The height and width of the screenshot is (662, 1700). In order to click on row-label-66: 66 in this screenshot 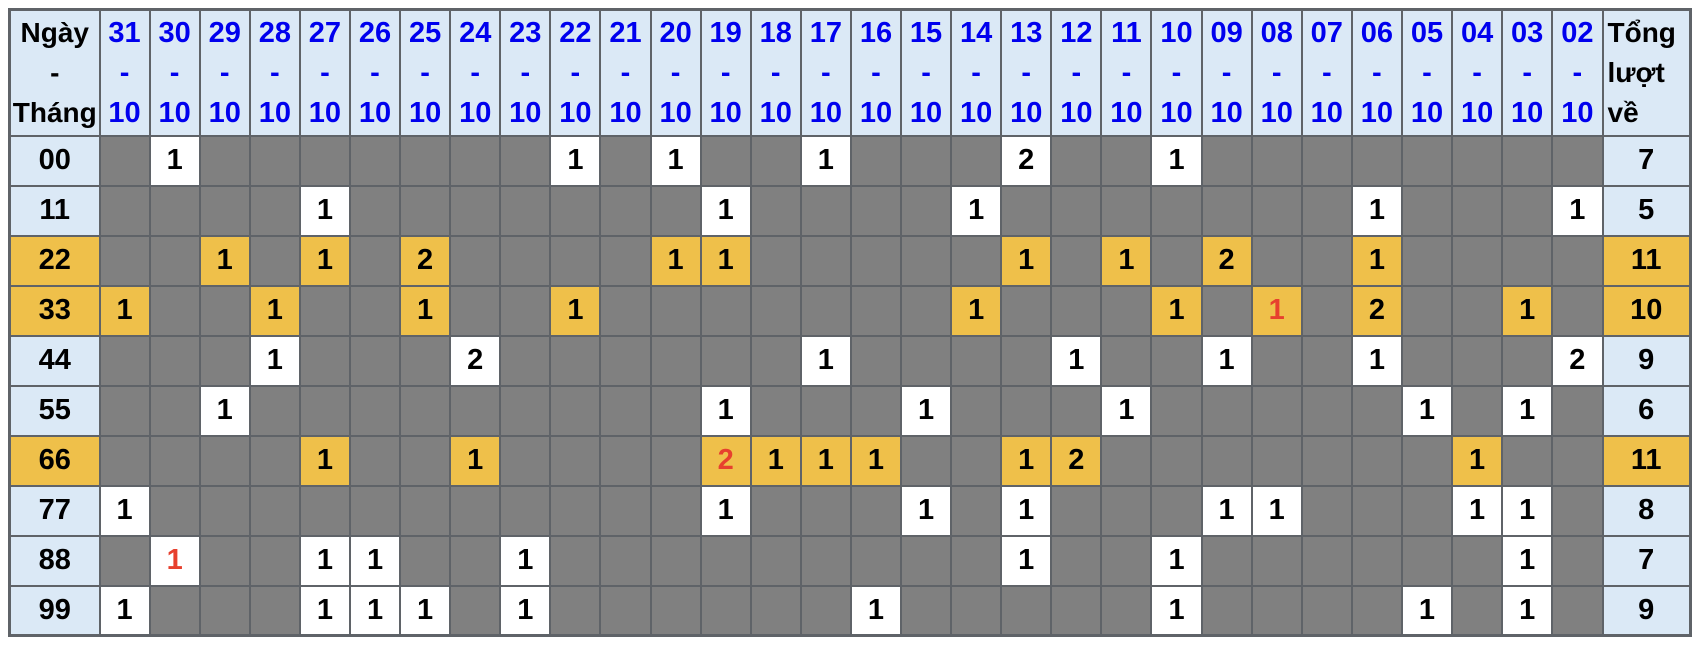, I will do `click(54, 460)`.